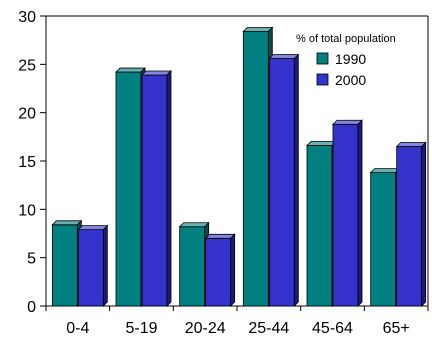 This screenshot has height=342, width=432. I want to click on x-category-label: 20-24, so click(205, 328).